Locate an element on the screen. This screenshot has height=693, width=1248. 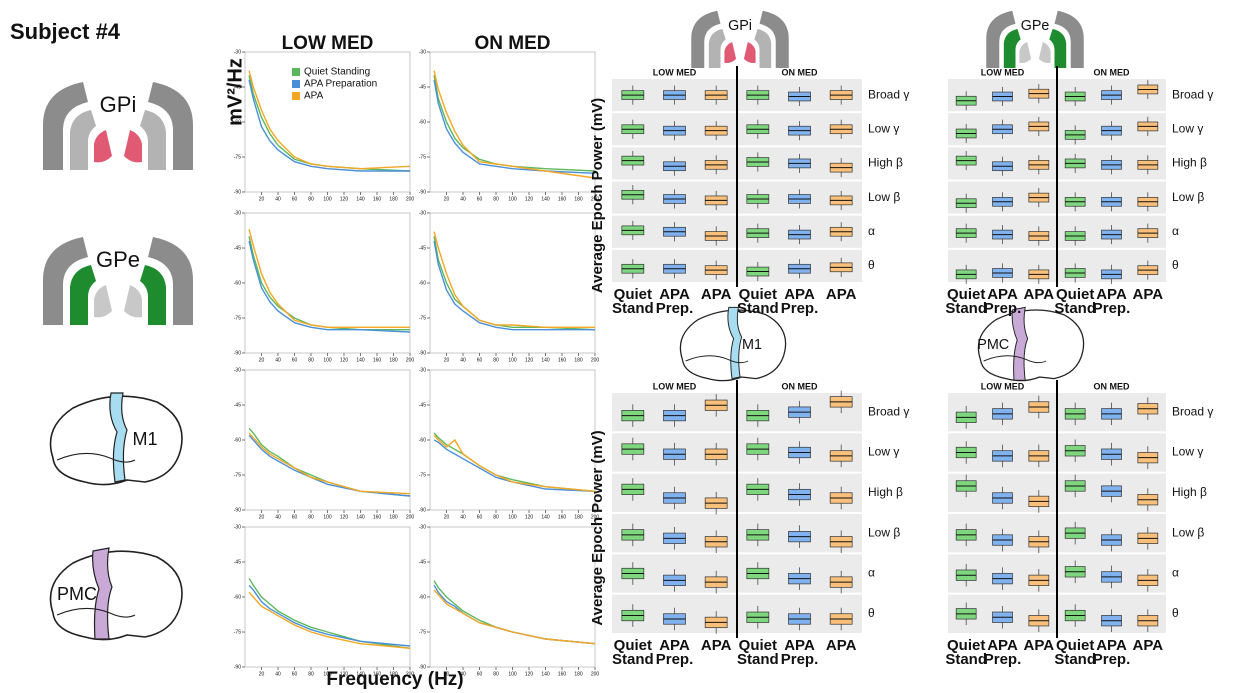
brain-outline is located at coordinates (116, 595).